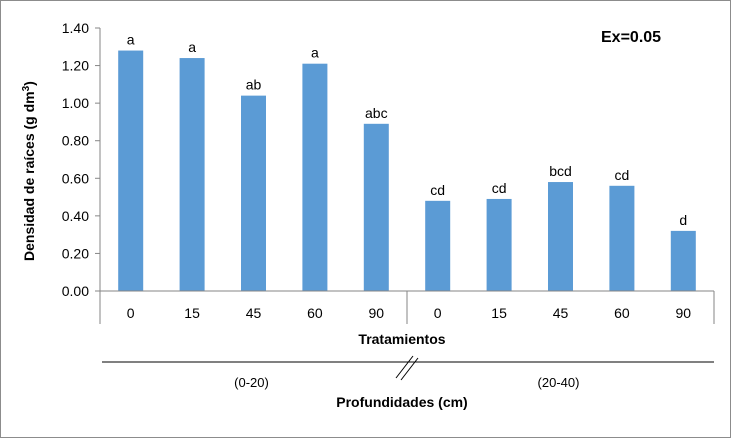 The height and width of the screenshot is (438, 731). Describe the element at coordinates (81, 159) in the screenshot. I see `y-axis: 0.00 0.20 0.40 0.60 0.80 1.00 1.20 1.40` at that location.